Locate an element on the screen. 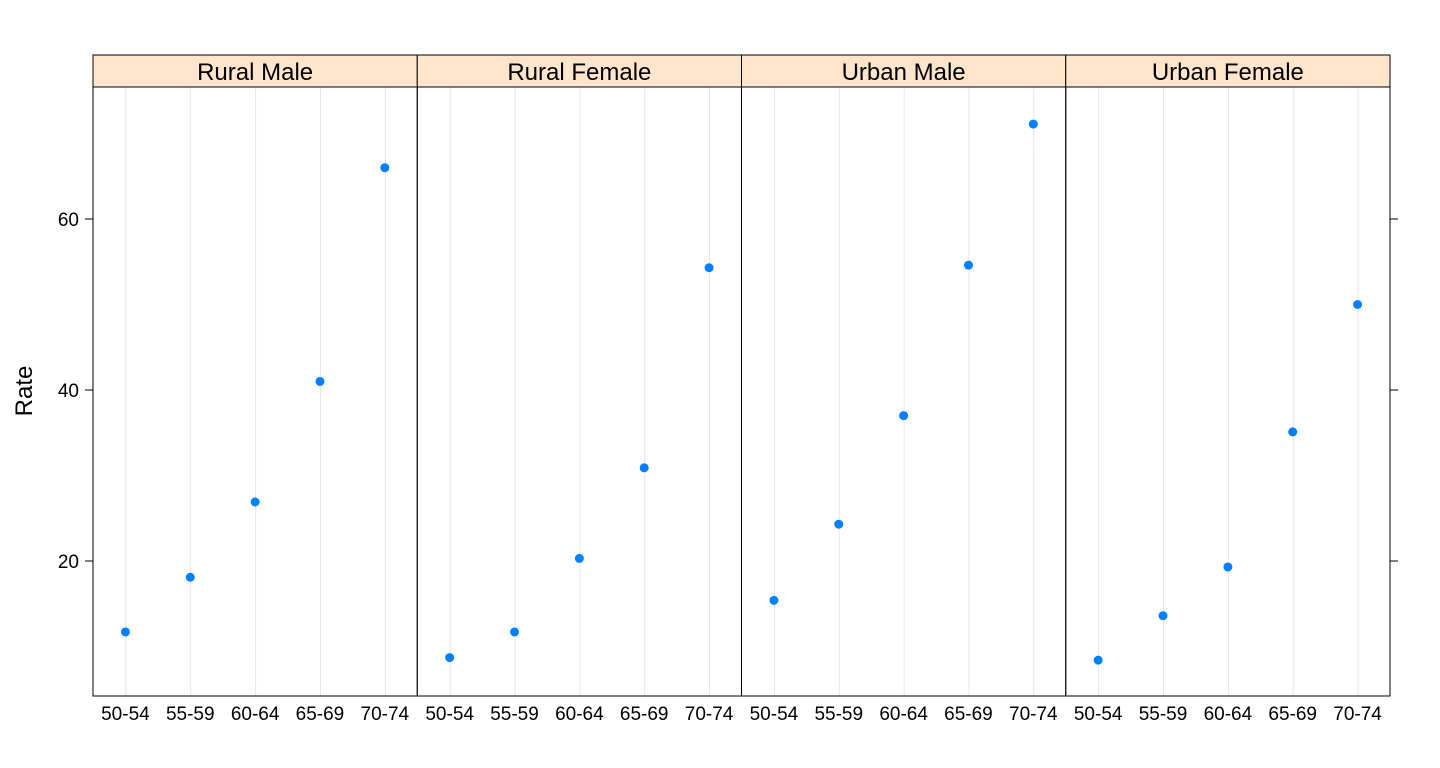 The width and height of the screenshot is (1440, 768). y-tick-label: 40 is located at coordinates (68, 391).